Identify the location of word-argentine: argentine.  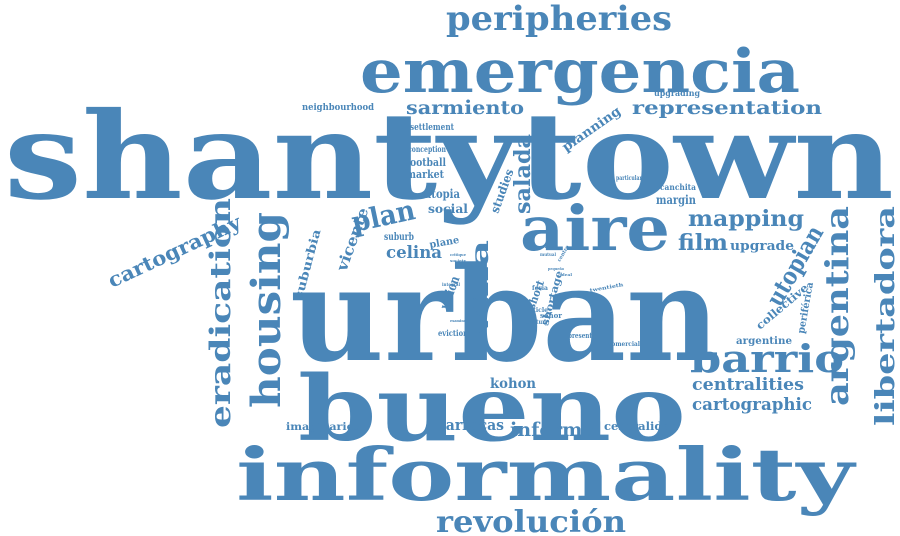
(764, 341).